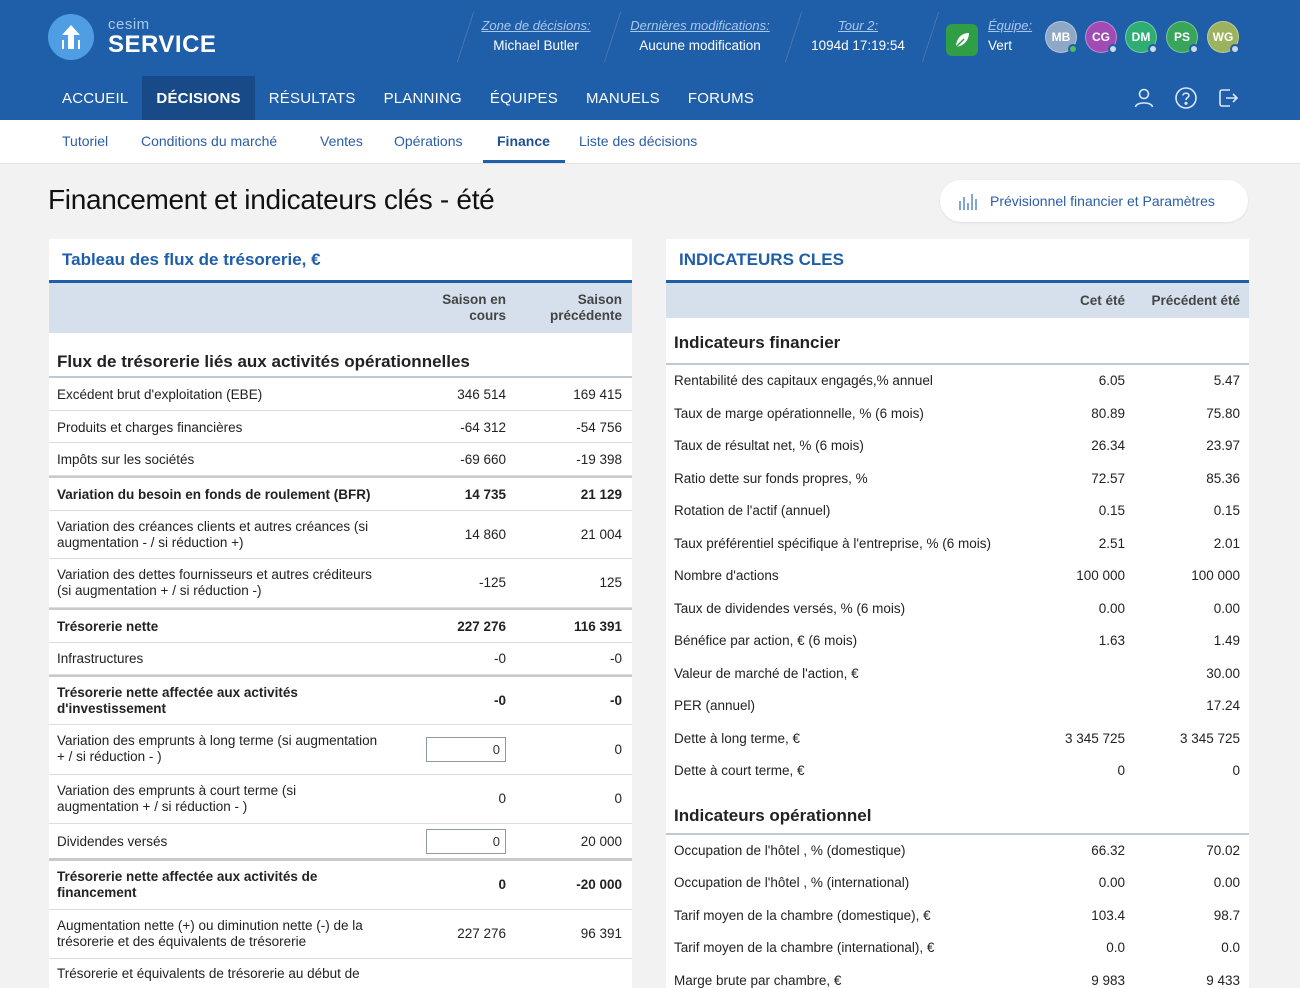  Describe the element at coordinates (1226, 640) in the screenshot. I see `indicator-value-previous: 1.49` at that location.